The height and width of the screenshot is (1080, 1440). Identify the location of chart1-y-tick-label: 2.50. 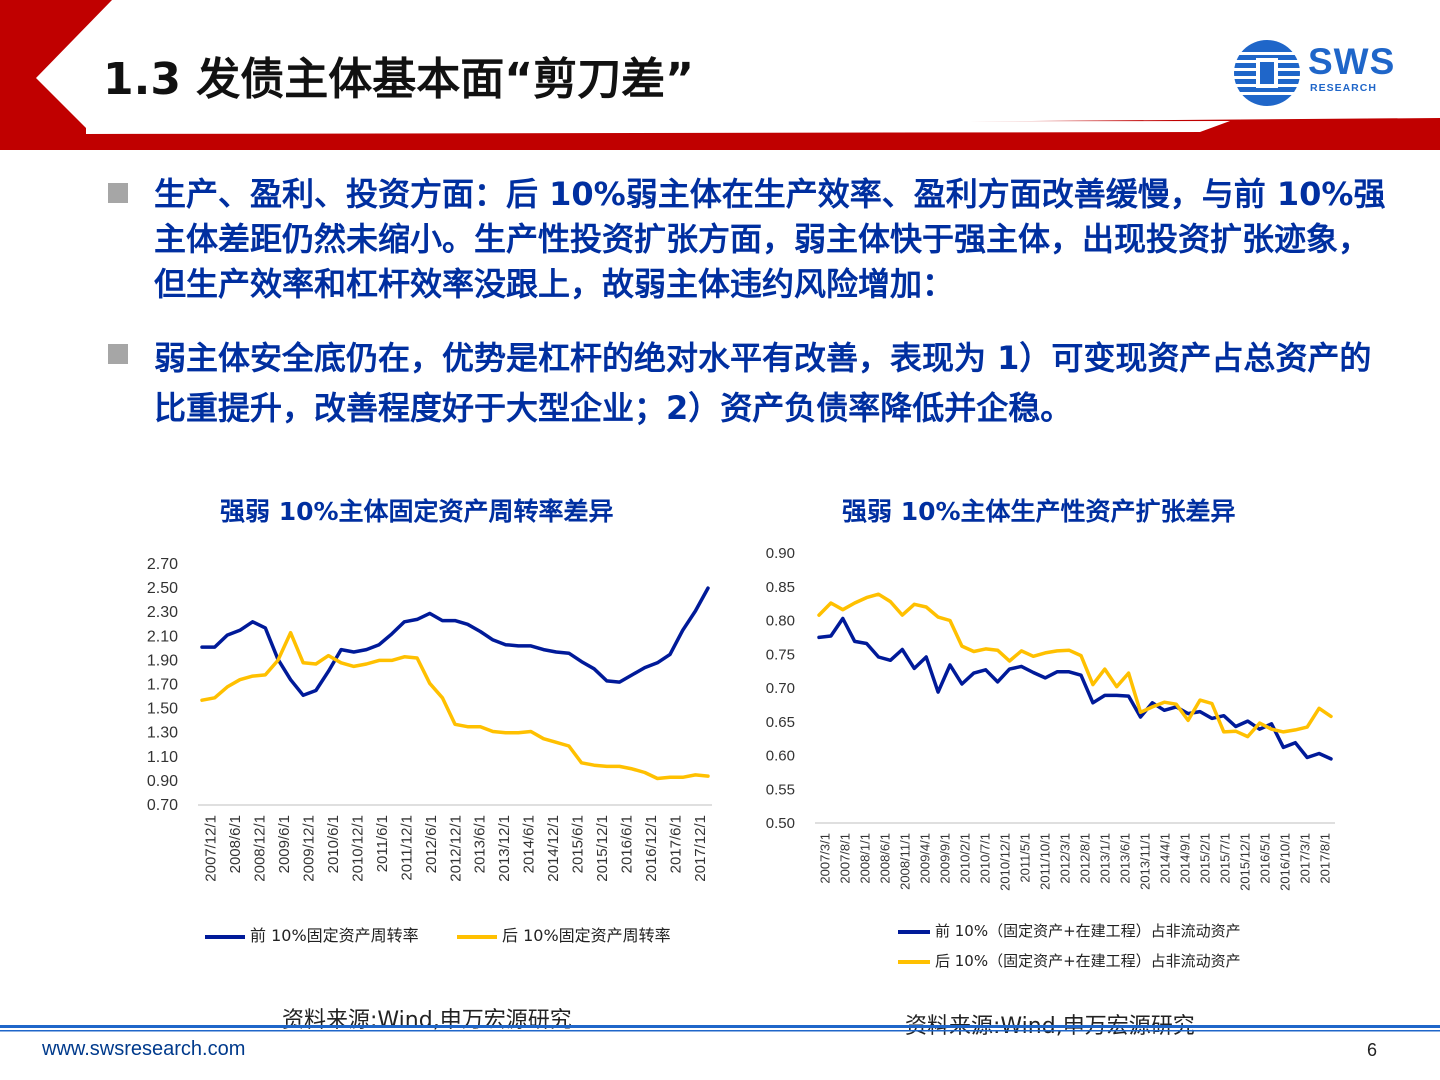
(162, 588).